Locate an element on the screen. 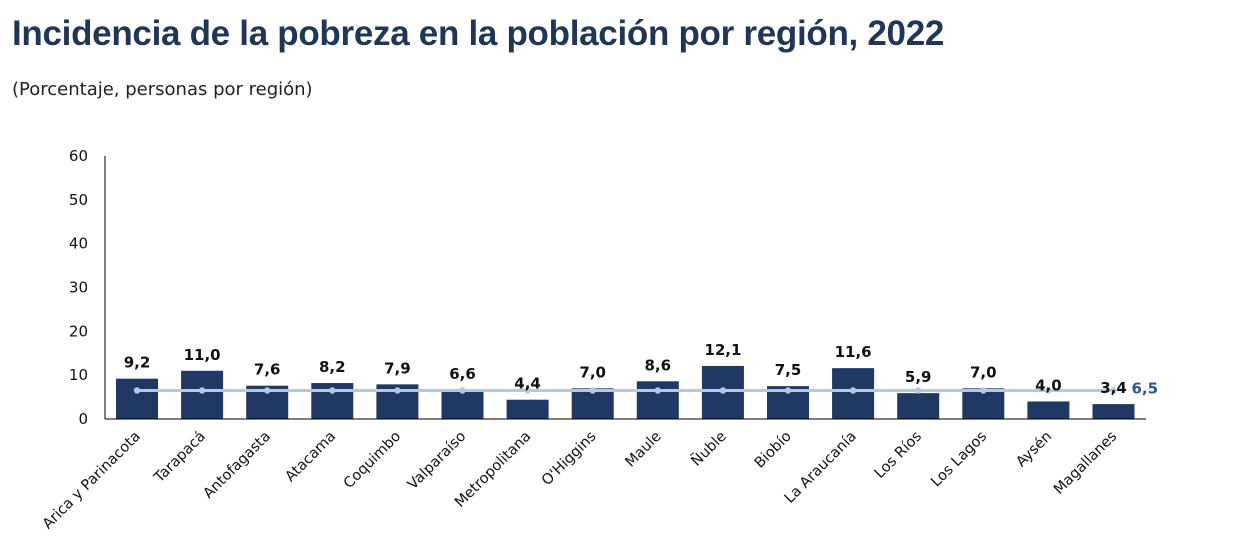  x-tick-label: Maule is located at coordinates (644, 449).